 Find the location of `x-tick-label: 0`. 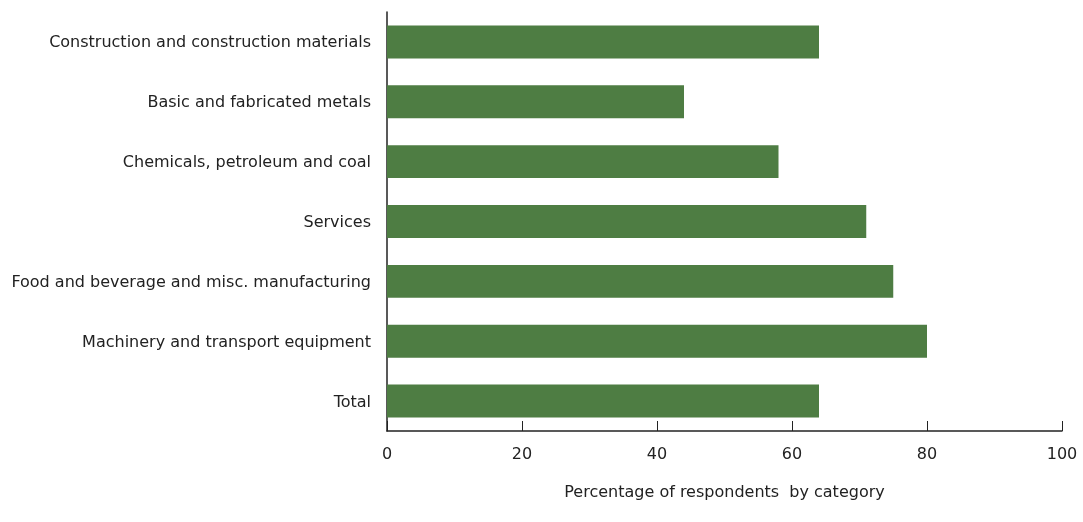

x-tick-label: 0 is located at coordinates (387, 453).